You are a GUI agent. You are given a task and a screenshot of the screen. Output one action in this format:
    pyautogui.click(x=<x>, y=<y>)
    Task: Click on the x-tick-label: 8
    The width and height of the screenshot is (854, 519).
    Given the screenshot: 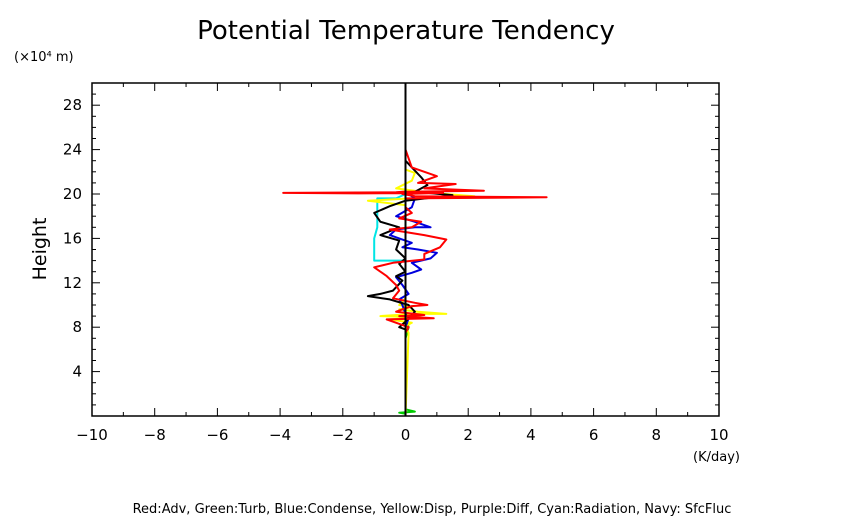 What is the action you would take?
    pyautogui.click(x=657, y=435)
    